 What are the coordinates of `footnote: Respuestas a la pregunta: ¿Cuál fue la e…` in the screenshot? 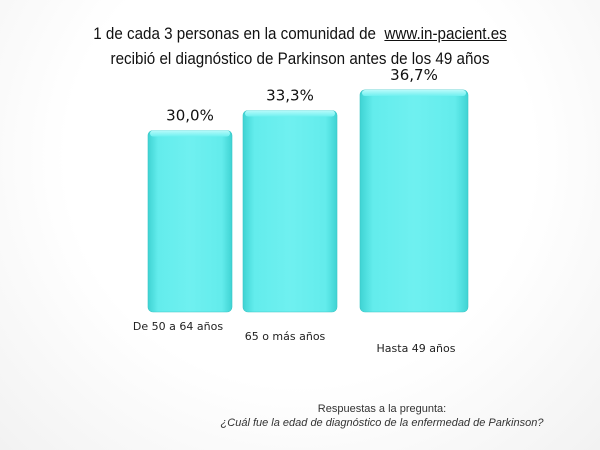 It's located at (382, 416).